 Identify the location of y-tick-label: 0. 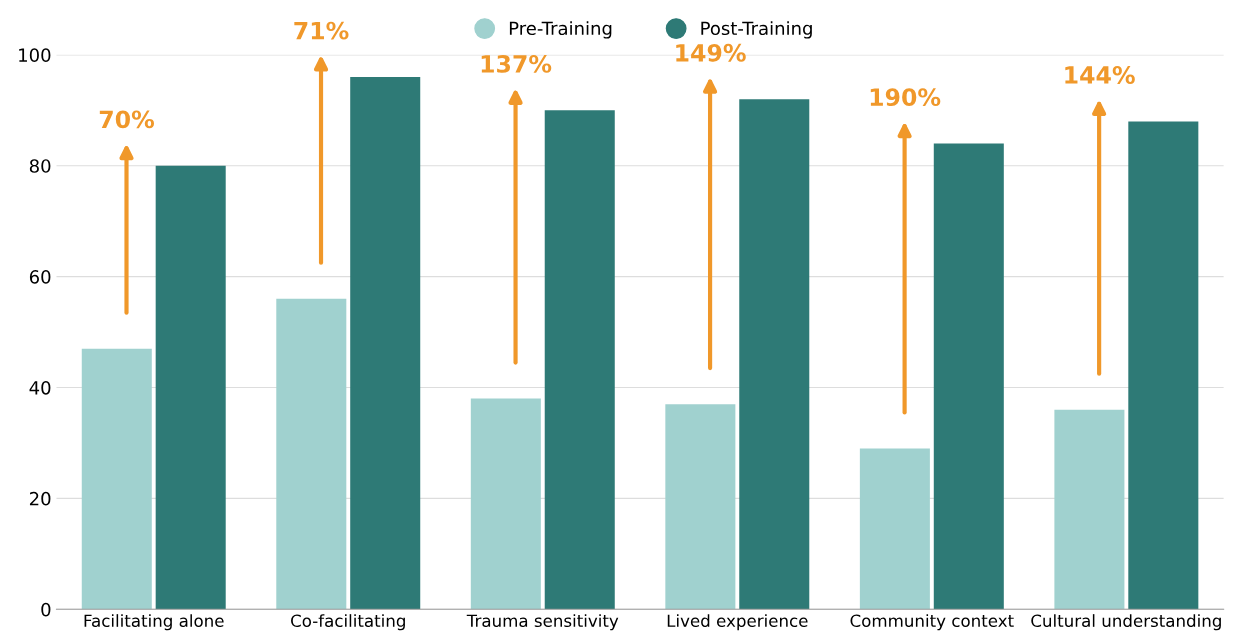
(46, 609).